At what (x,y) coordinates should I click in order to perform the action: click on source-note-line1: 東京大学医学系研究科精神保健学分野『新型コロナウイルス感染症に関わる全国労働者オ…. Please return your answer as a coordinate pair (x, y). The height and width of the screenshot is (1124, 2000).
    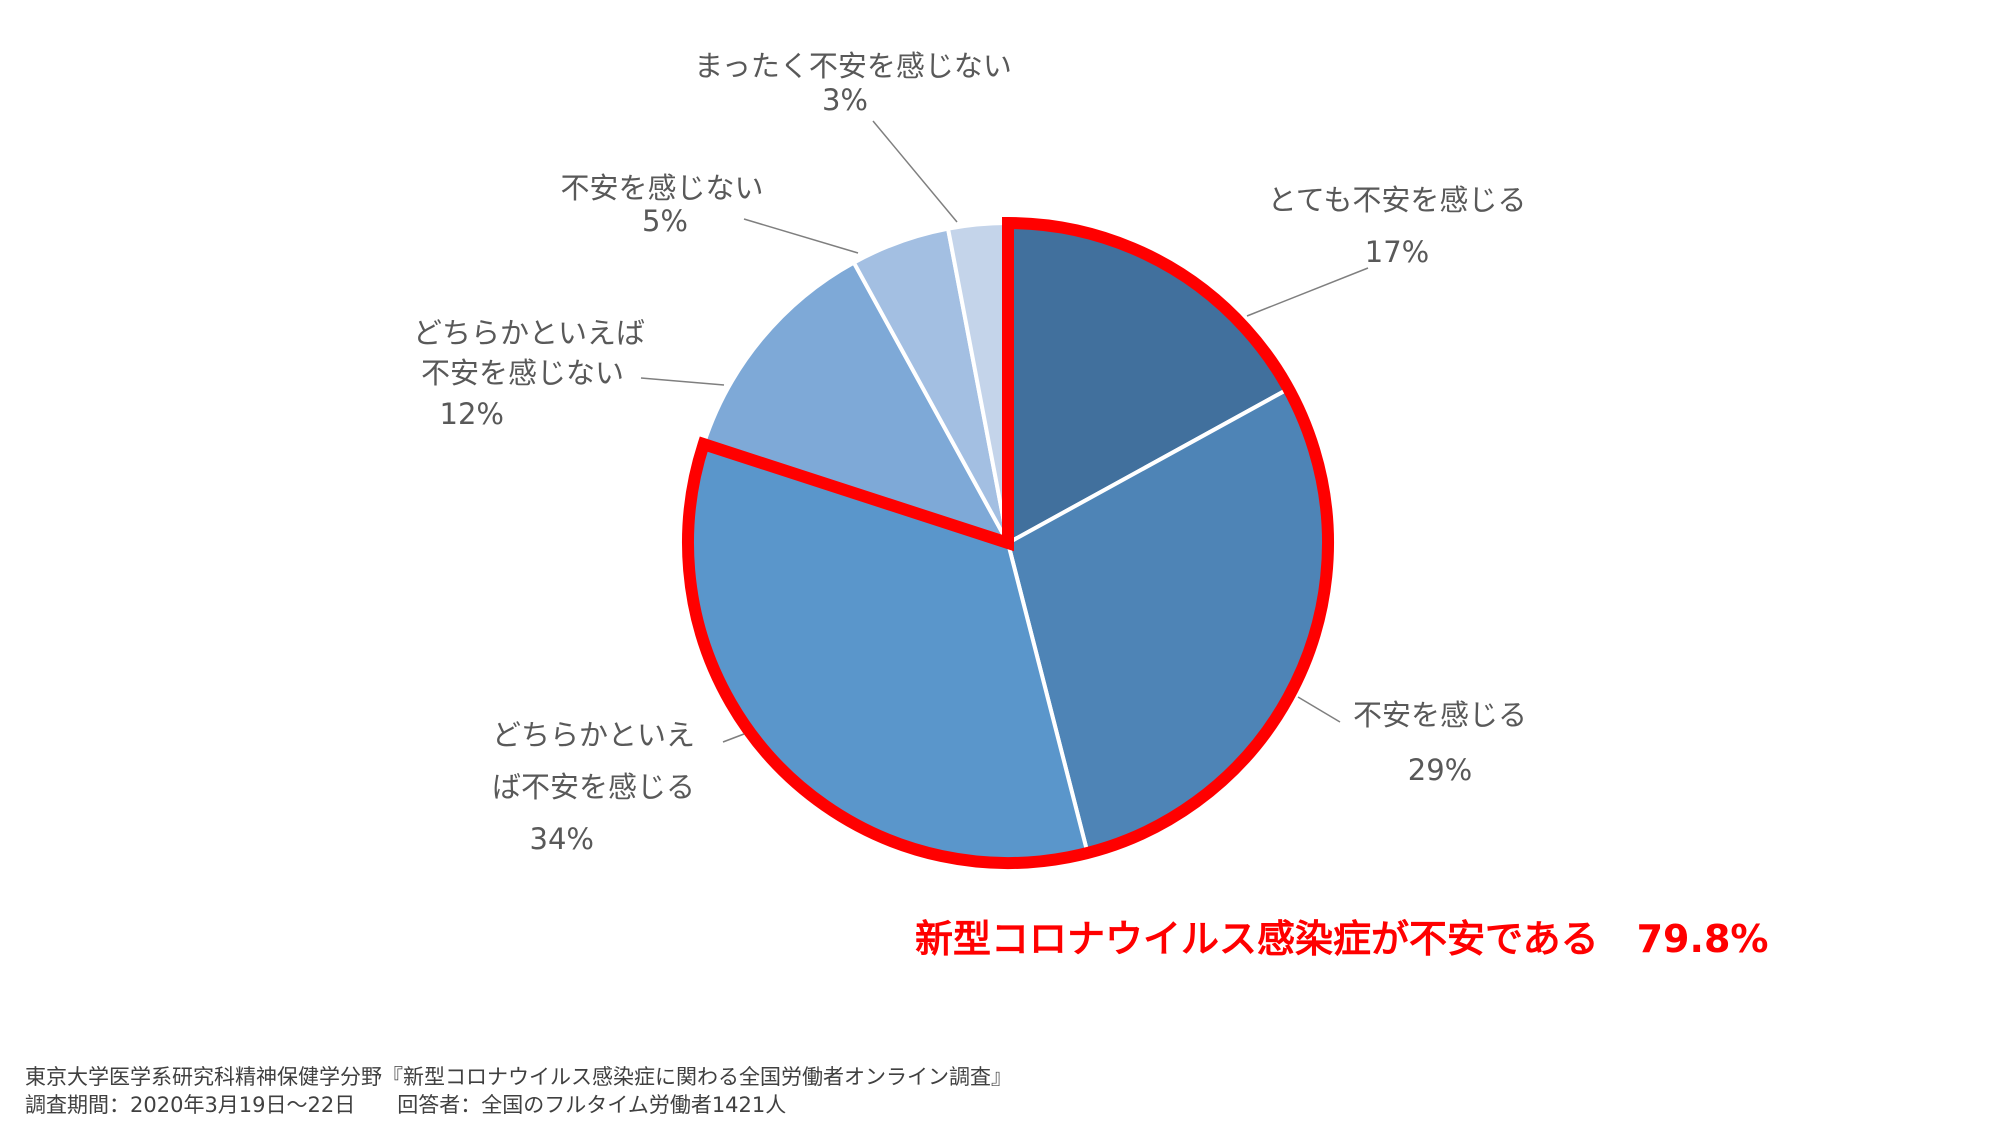
    Looking at the image, I should click on (518, 1077).